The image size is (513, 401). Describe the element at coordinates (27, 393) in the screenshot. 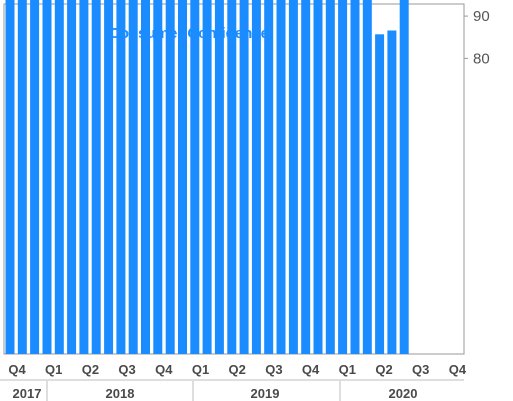

I see `year-label: 2017` at that location.